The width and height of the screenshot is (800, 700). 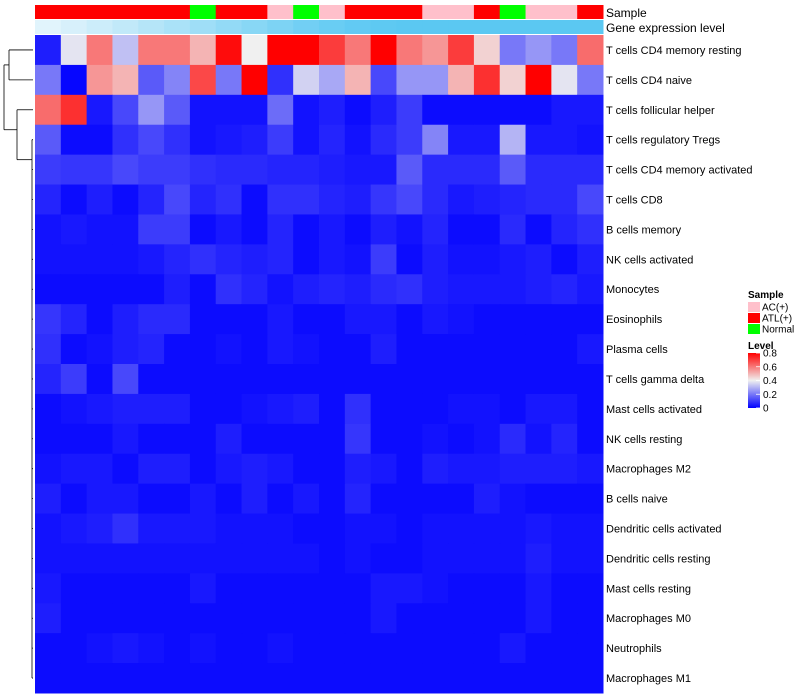 I want to click on row-label: T cells CD4 memory resting, so click(x=674, y=51).